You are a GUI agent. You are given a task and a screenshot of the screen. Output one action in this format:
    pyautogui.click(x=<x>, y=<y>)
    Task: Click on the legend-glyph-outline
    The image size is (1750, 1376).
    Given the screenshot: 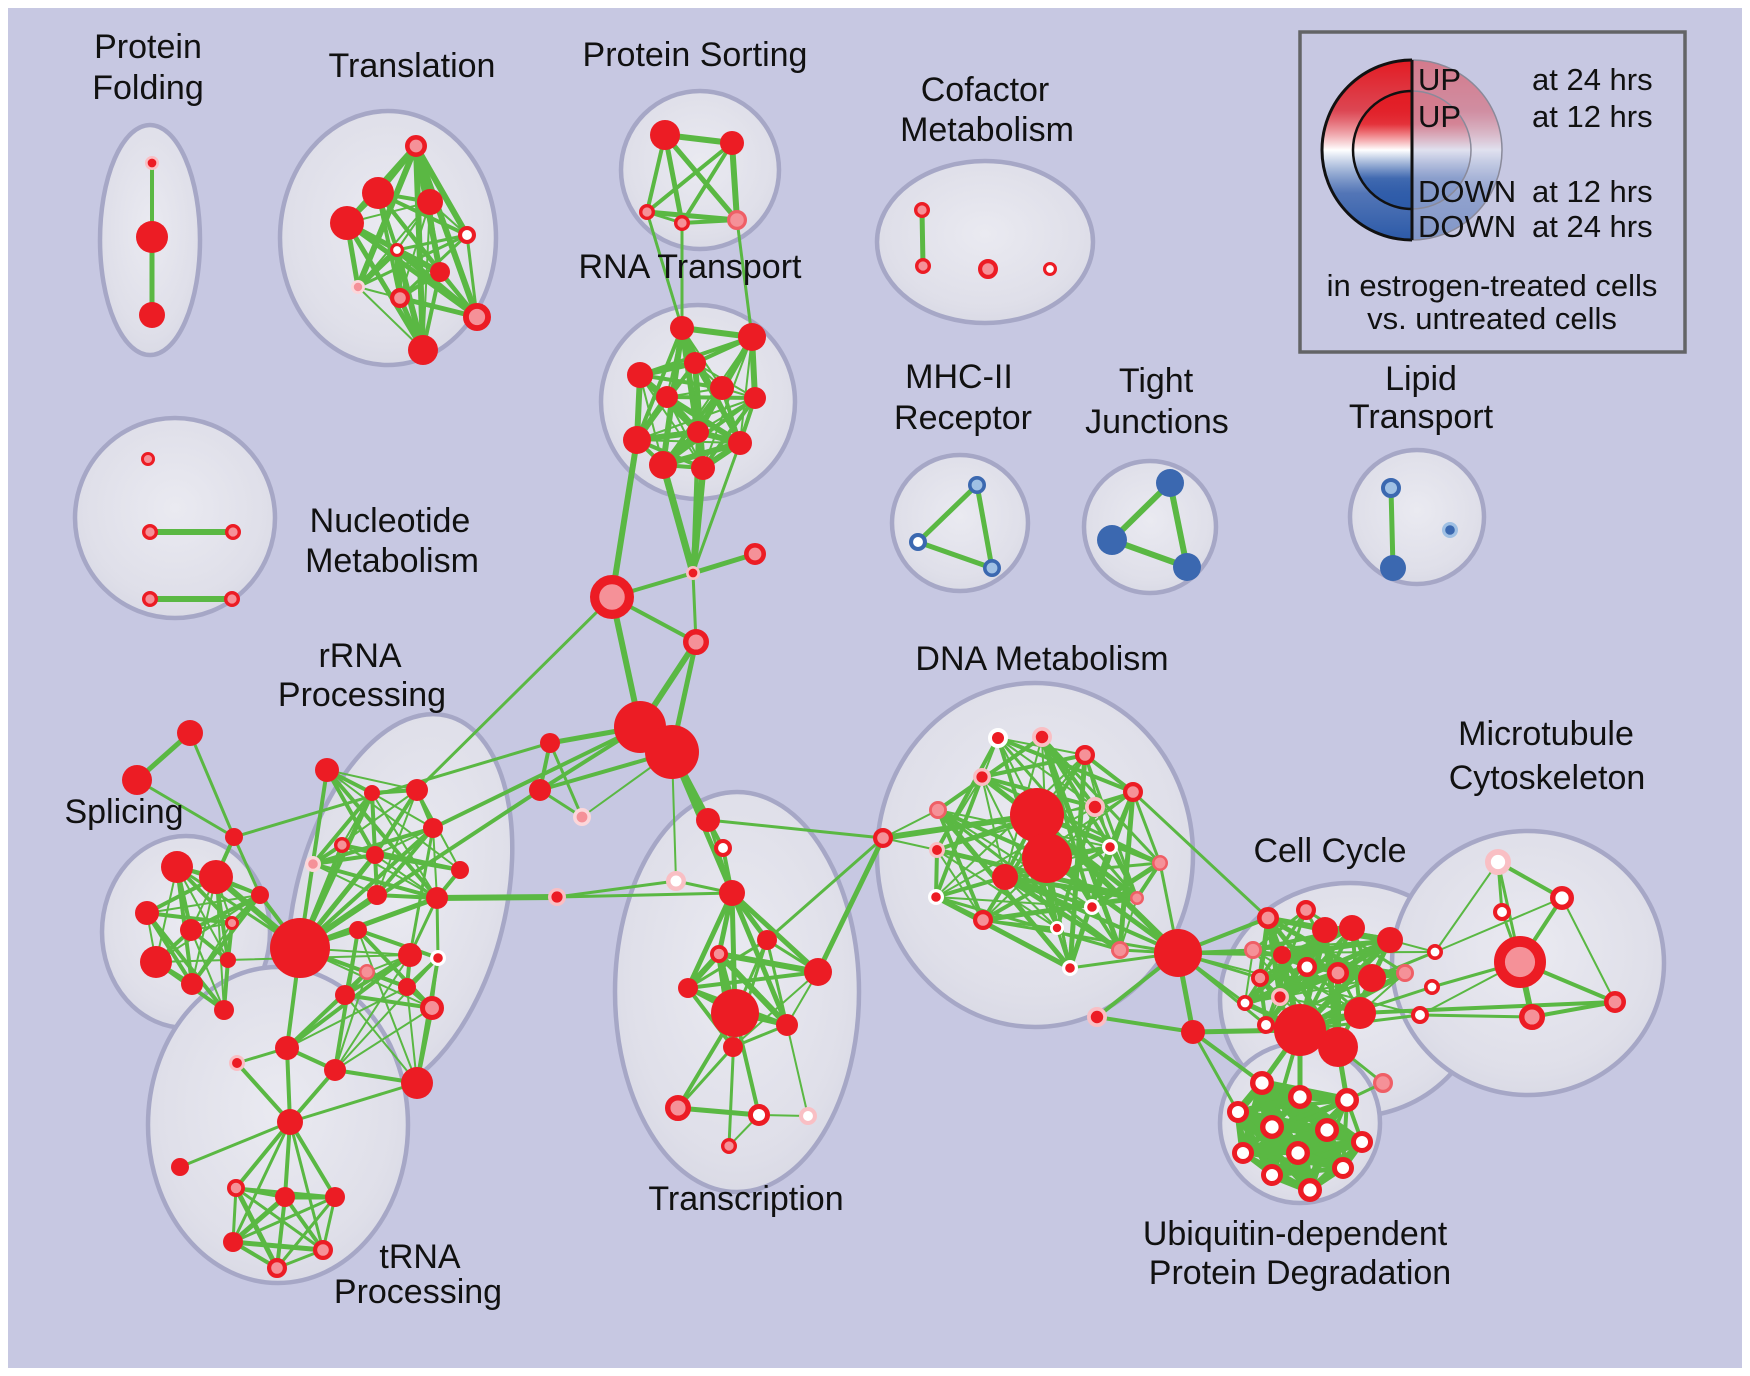 What is the action you would take?
    pyautogui.click(x=1457, y=150)
    